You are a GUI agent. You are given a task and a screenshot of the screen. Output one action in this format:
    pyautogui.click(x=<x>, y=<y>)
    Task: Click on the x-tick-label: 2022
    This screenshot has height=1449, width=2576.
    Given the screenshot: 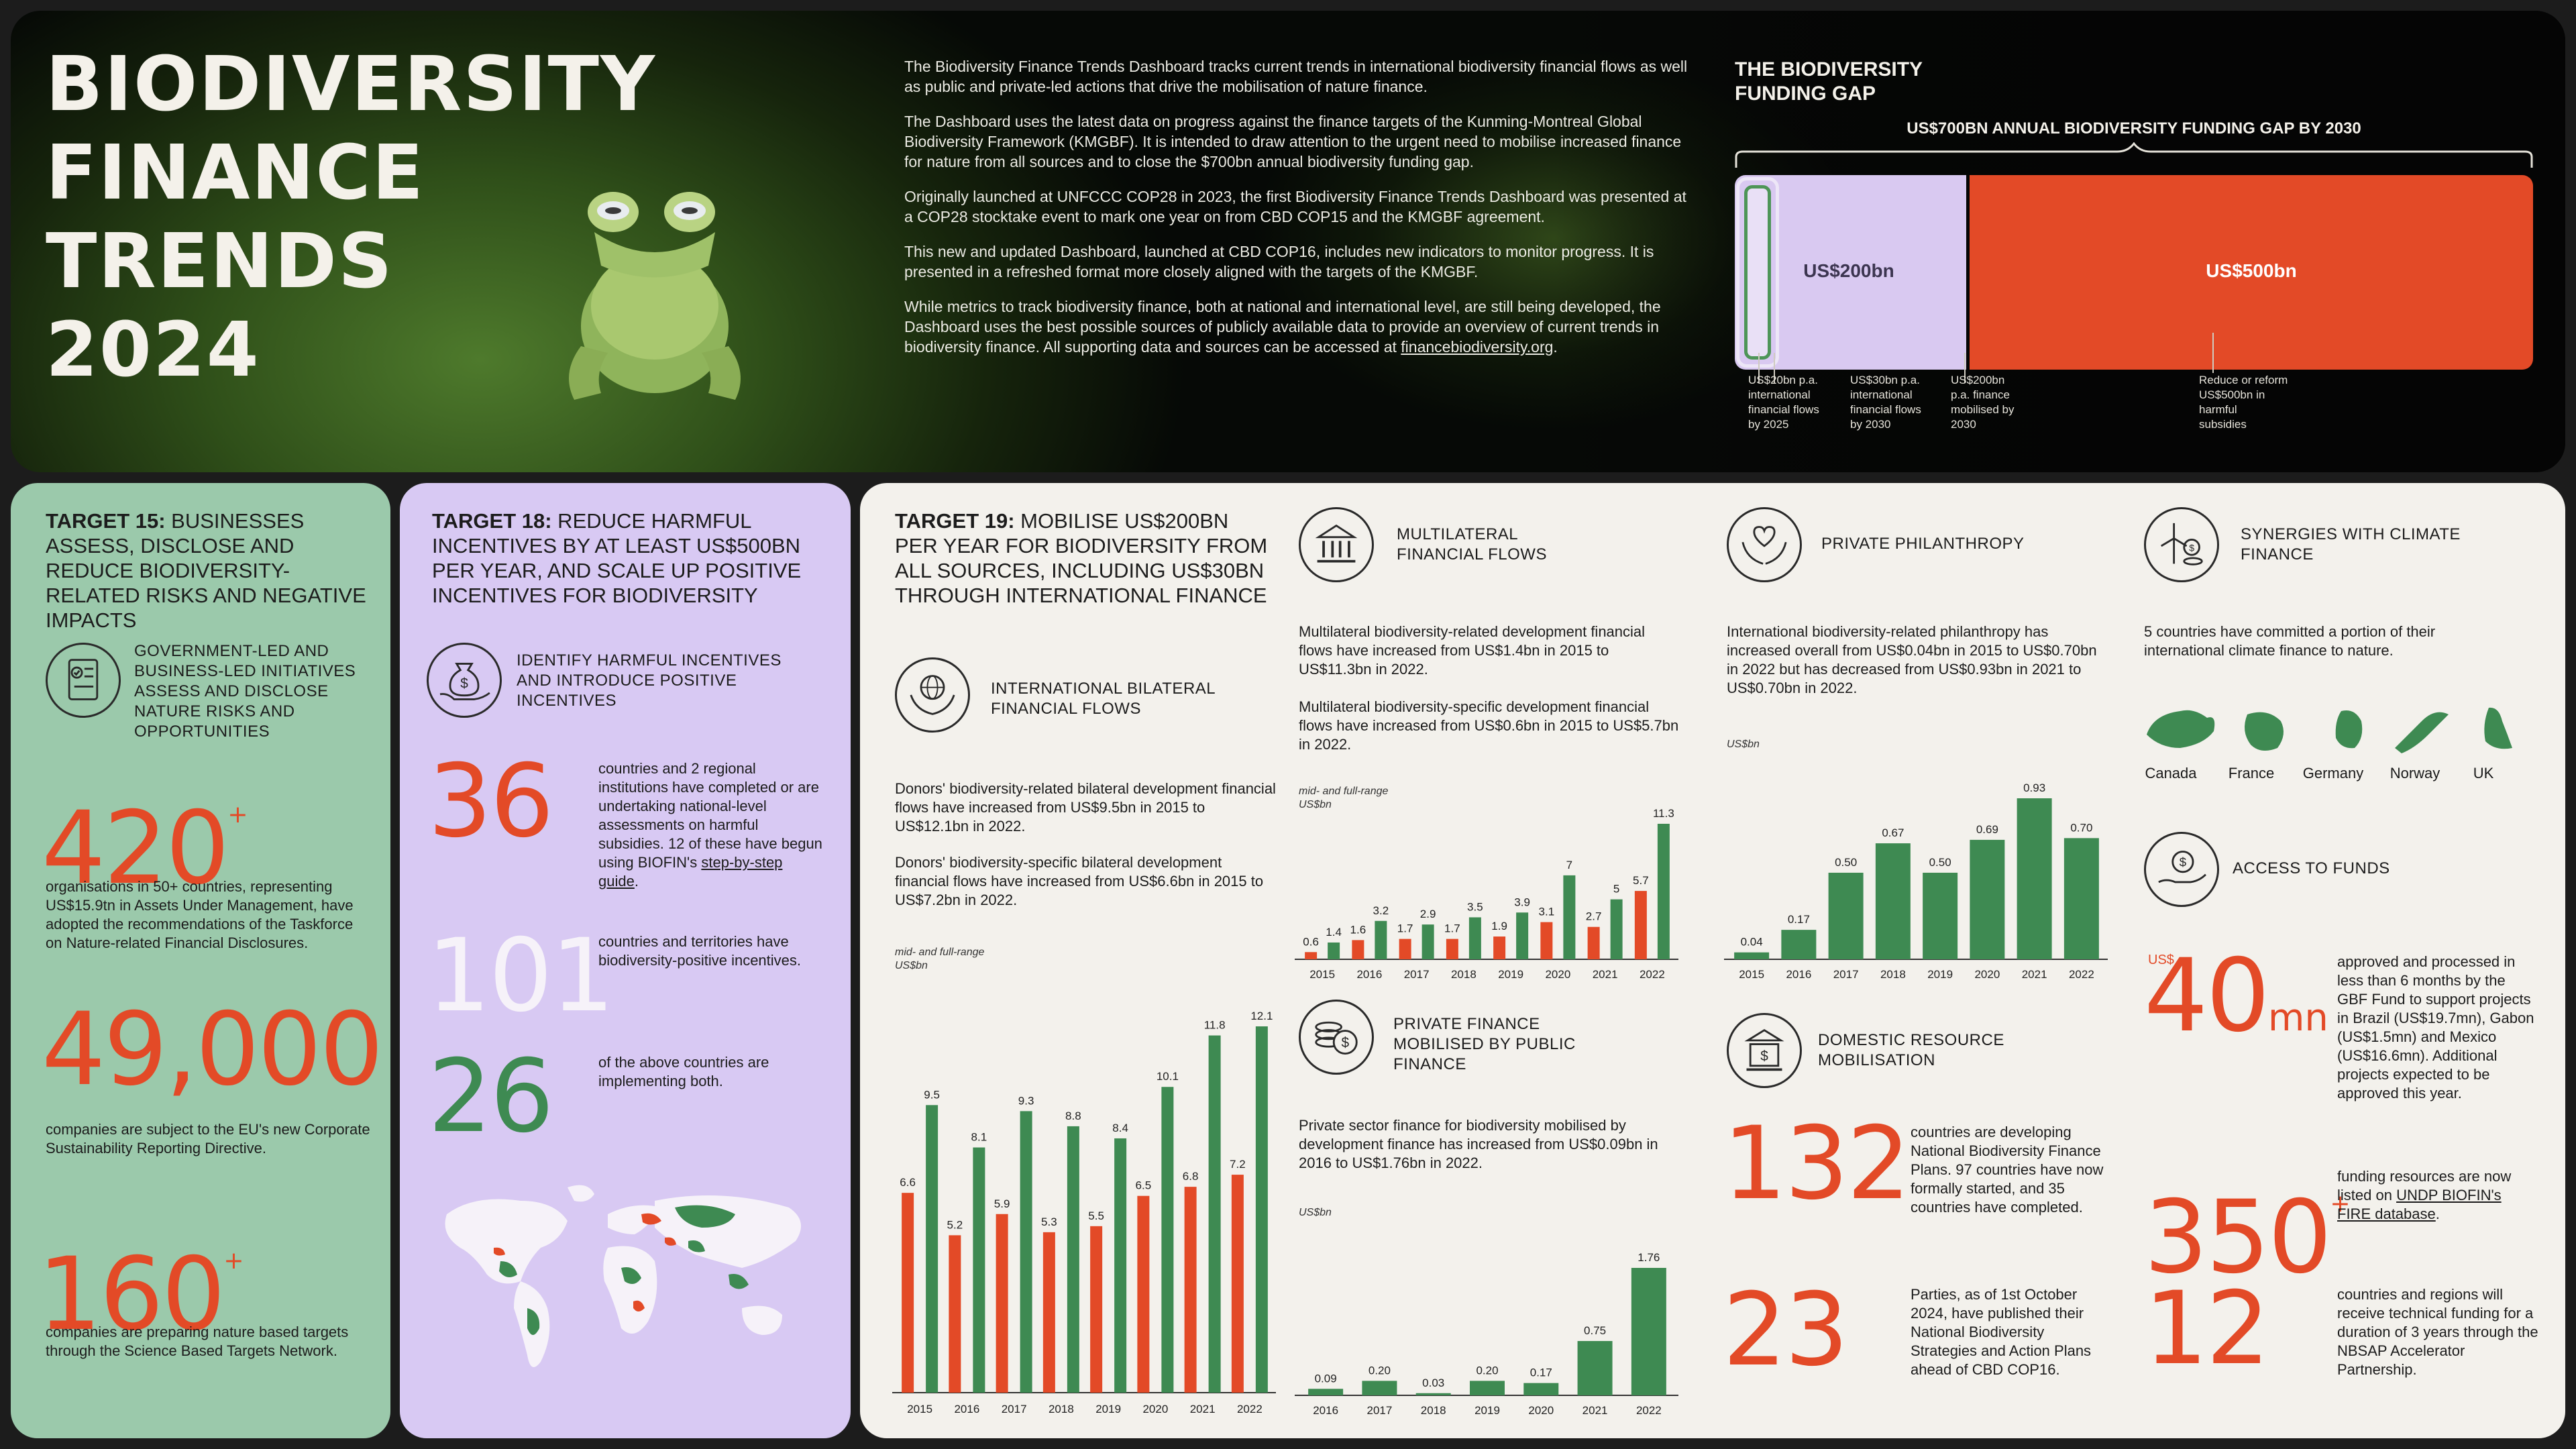 What is the action you would take?
    pyautogui.click(x=2081, y=974)
    